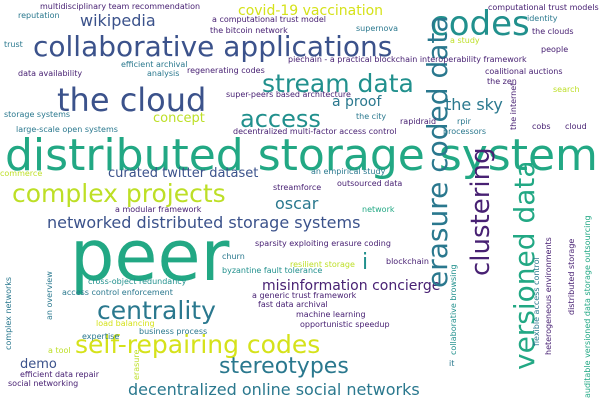  I want to click on word-reputation: reputation, so click(39, 15).